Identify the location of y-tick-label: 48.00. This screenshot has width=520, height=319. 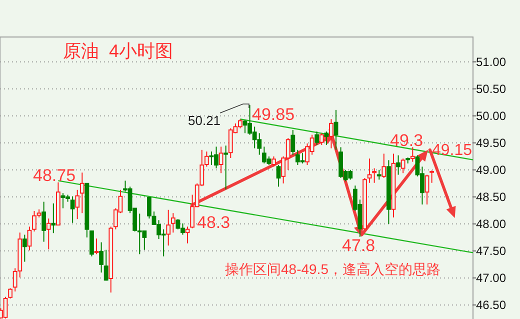
(491, 223).